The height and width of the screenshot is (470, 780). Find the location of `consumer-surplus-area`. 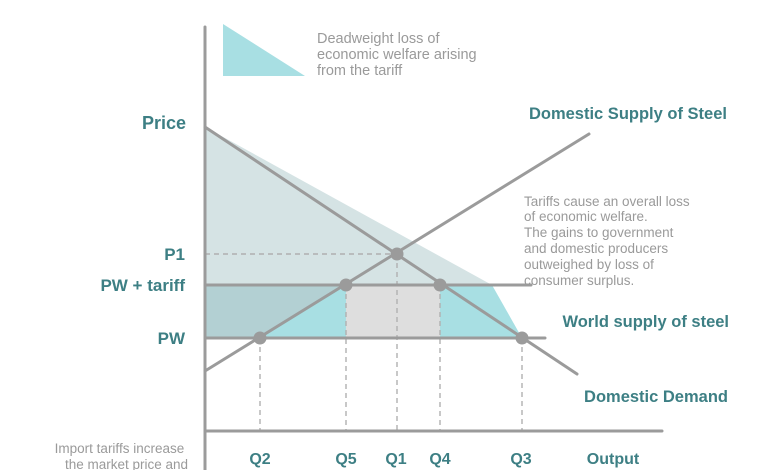

consumer-surplus-area is located at coordinates (348, 206).